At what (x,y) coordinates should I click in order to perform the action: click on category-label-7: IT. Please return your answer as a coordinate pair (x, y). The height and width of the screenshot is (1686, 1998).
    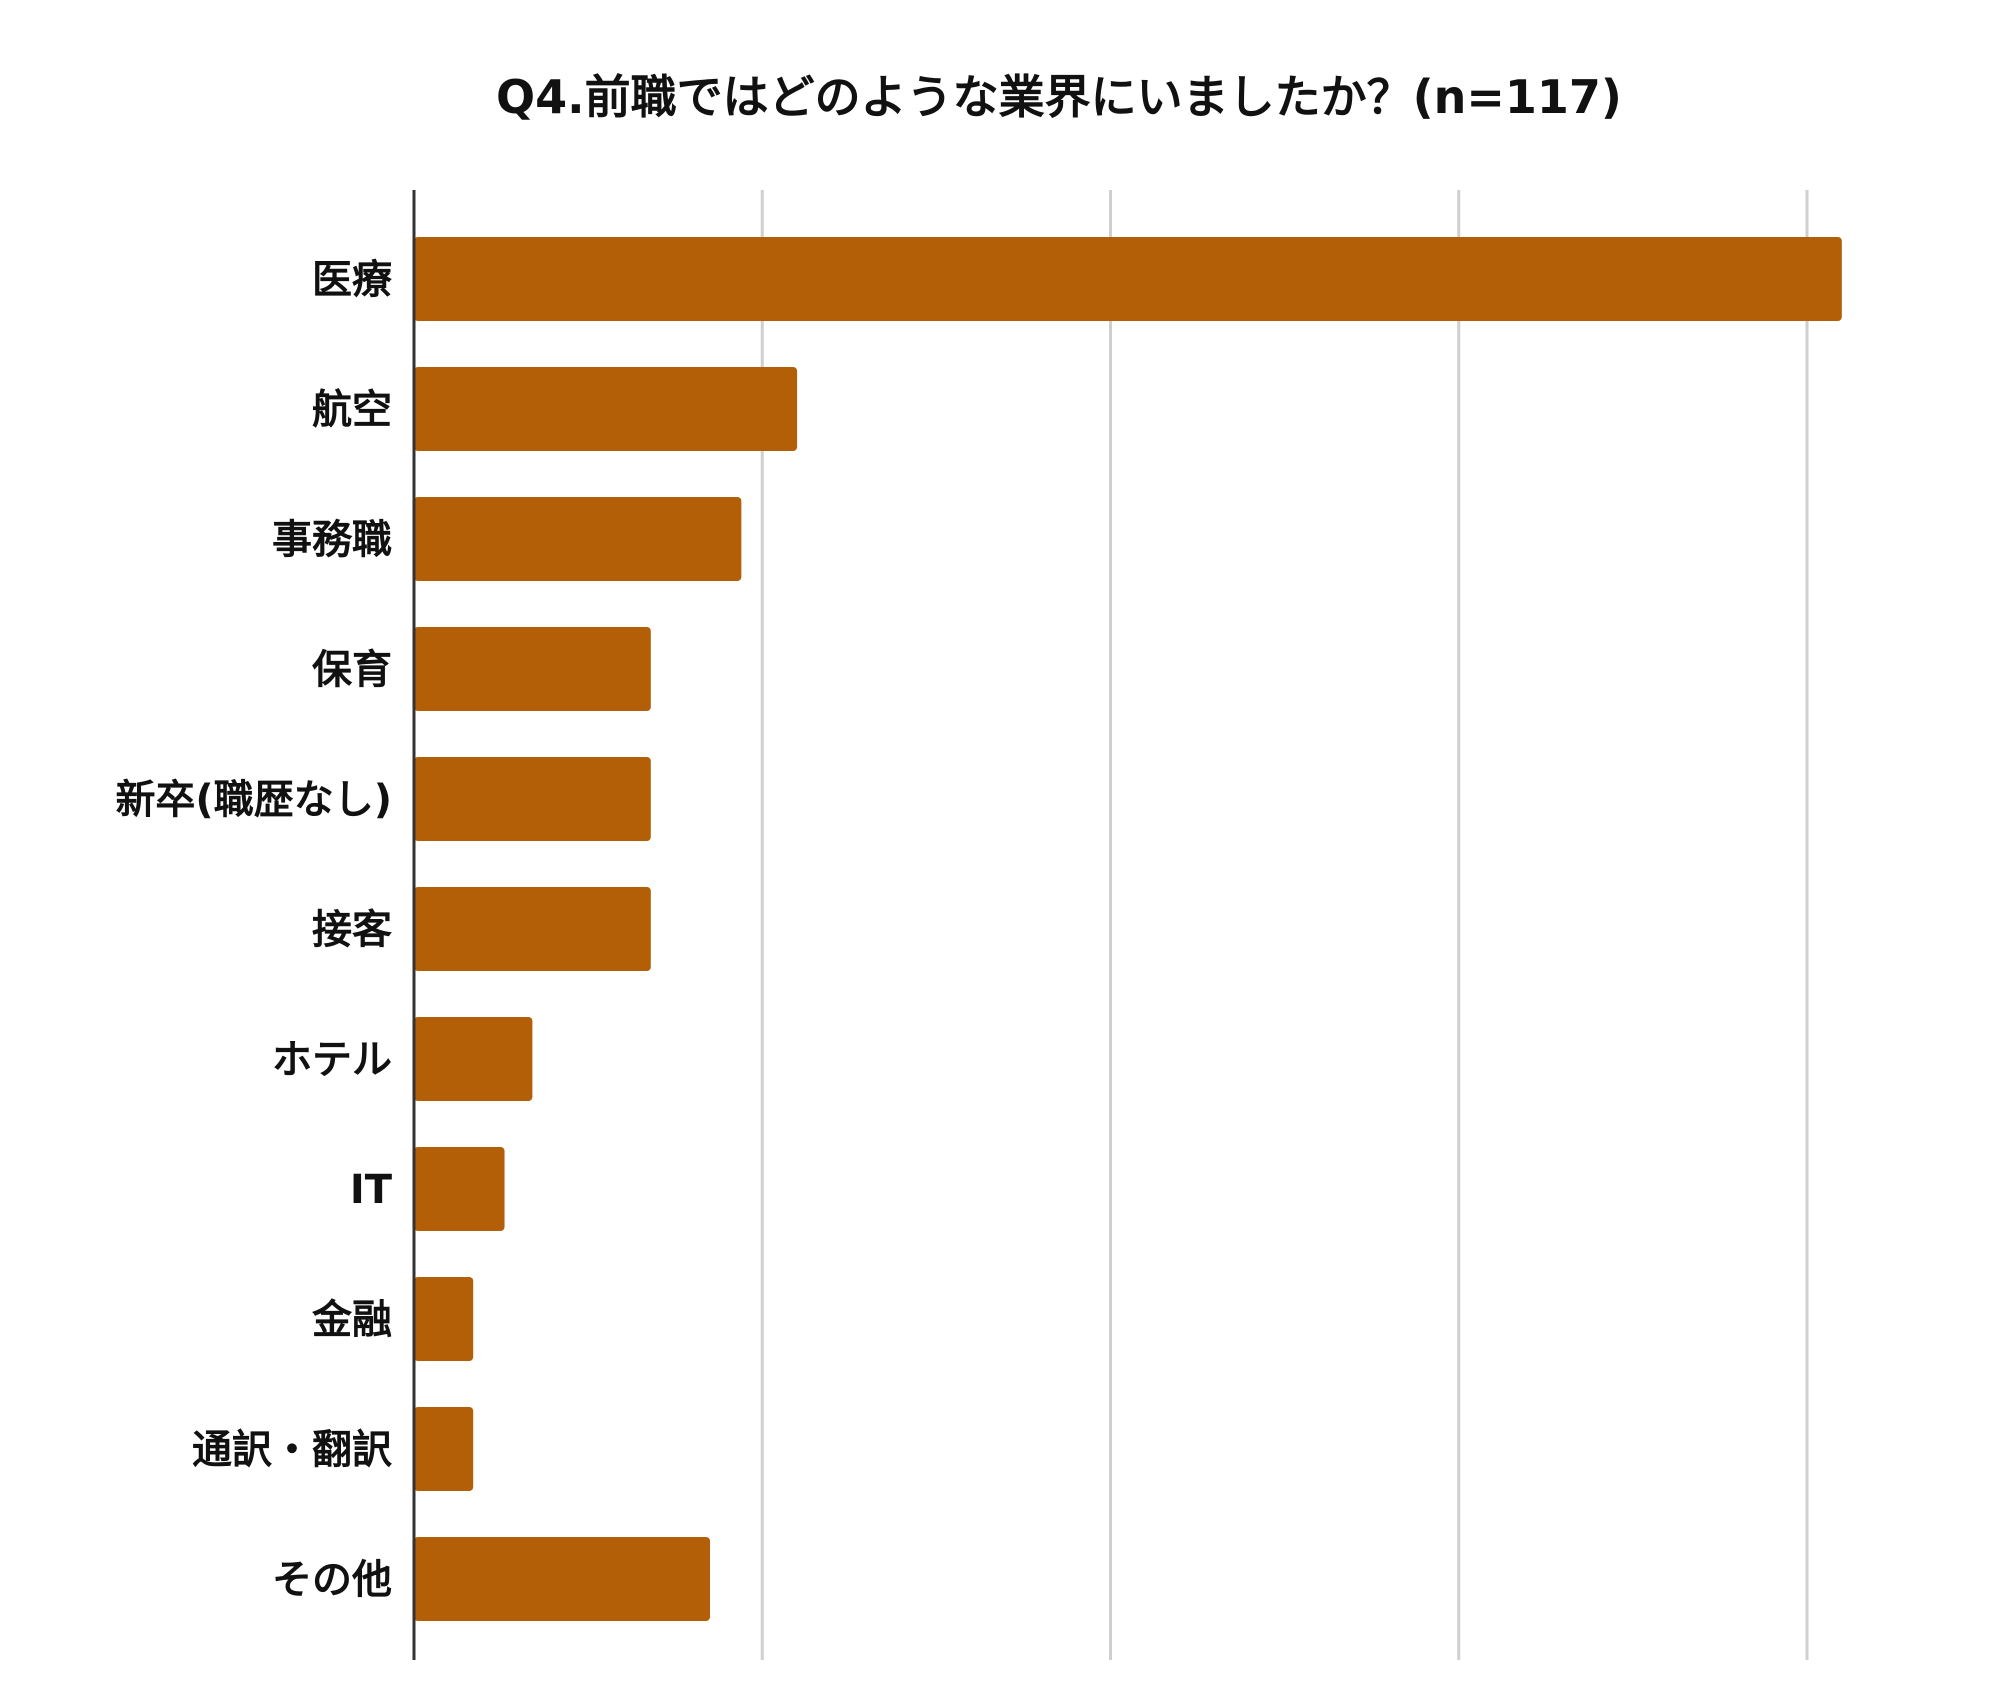
    Looking at the image, I should click on (371, 1190).